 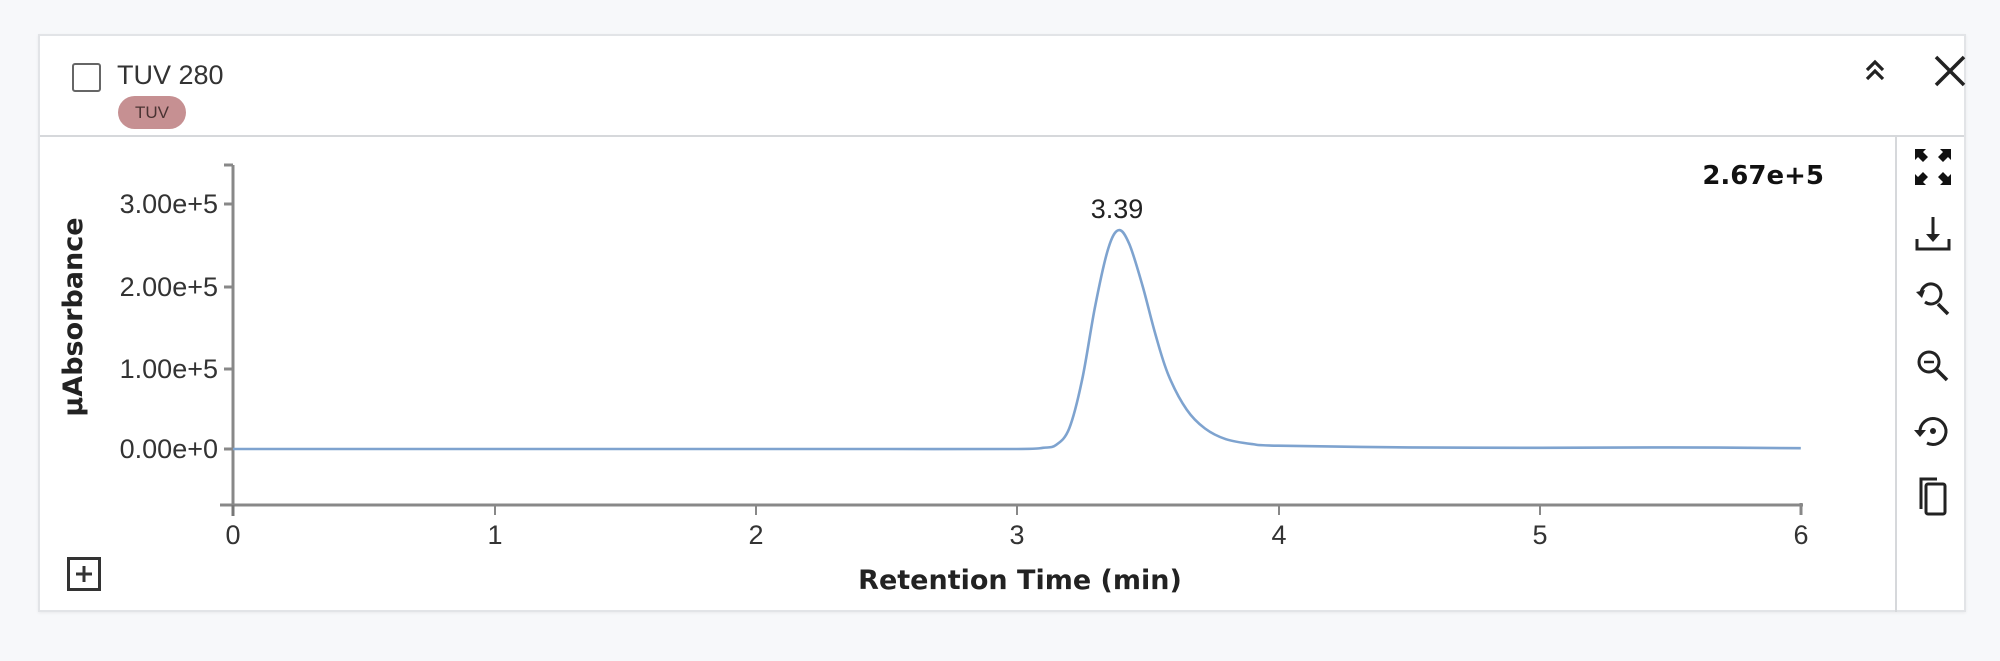 What do you see at coordinates (152, 112) in the screenshot?
I see `detector-badge: TUV` at bounding box center [152, 112].